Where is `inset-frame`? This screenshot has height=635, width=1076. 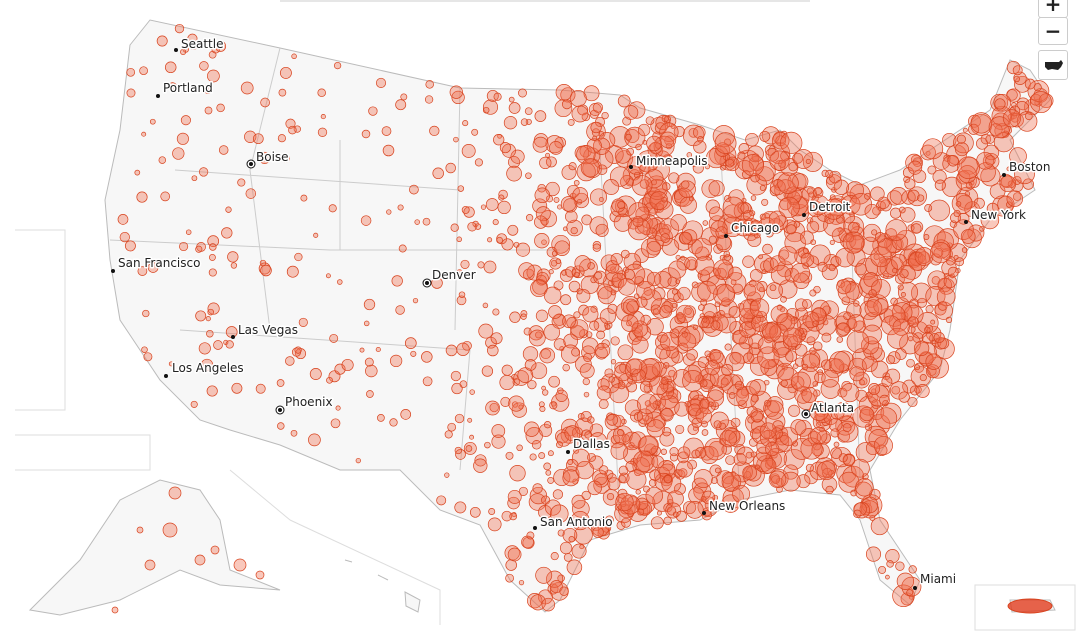
inset-frame is located at coordinates (83, 350).